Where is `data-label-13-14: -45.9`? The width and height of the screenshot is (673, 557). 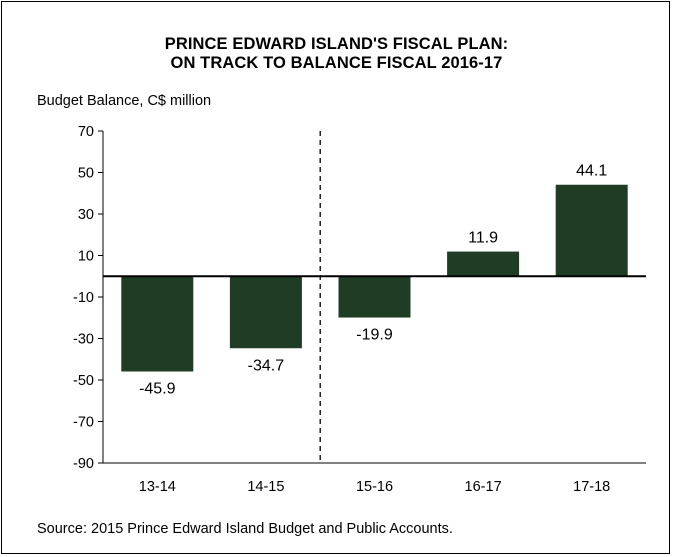 data-label-13-14: -45.9 is located at coordinates (157, 388).